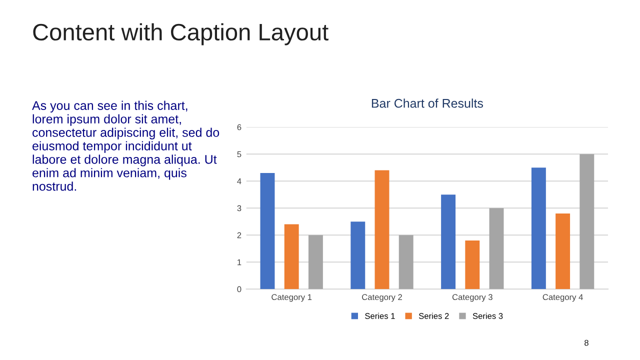  What do you see at coordinates (382, 298) in the screenshot?
I see `x-tick-label: Category 2` at bounding box center [382, 298].